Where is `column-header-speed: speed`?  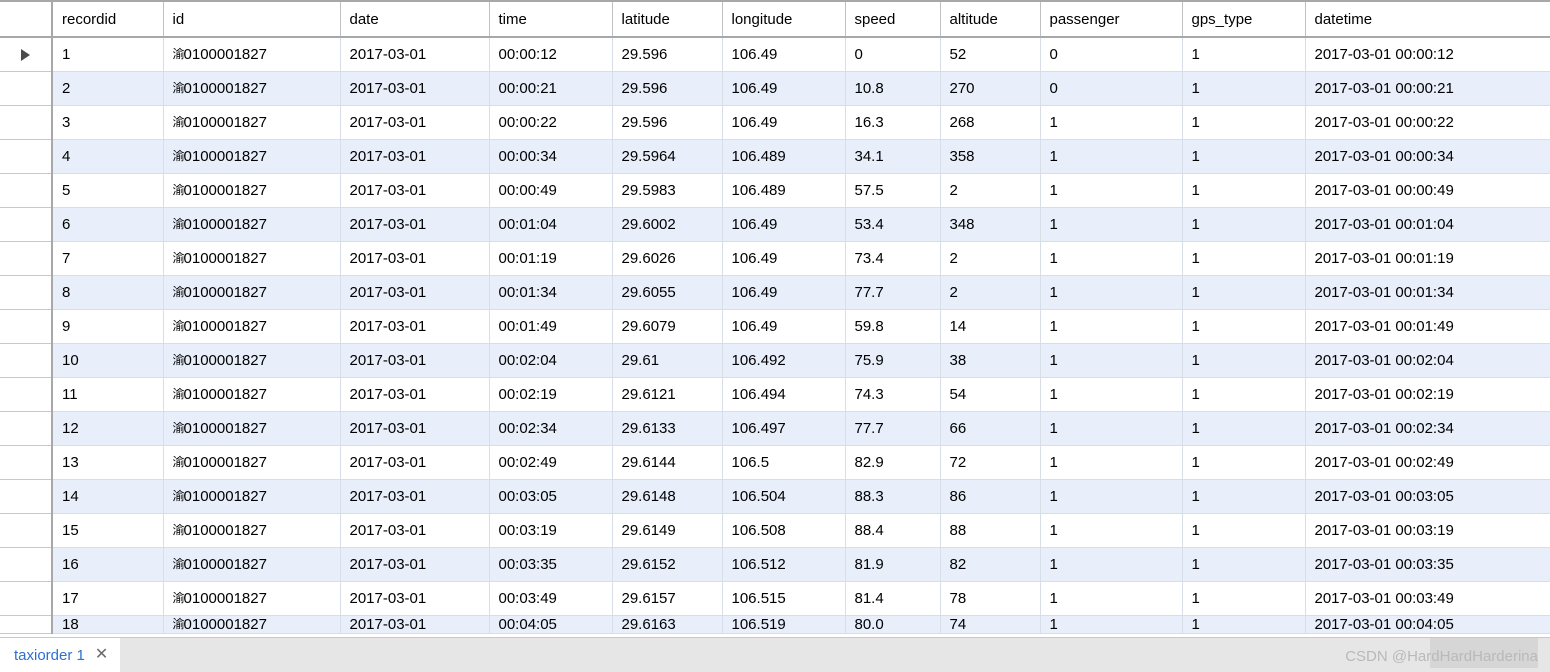 column-header-speed: speed is located at coordinates (893, 20).